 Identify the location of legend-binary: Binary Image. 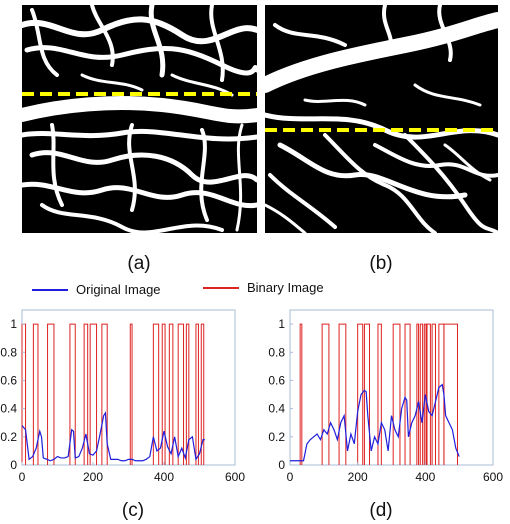
(263, 287).